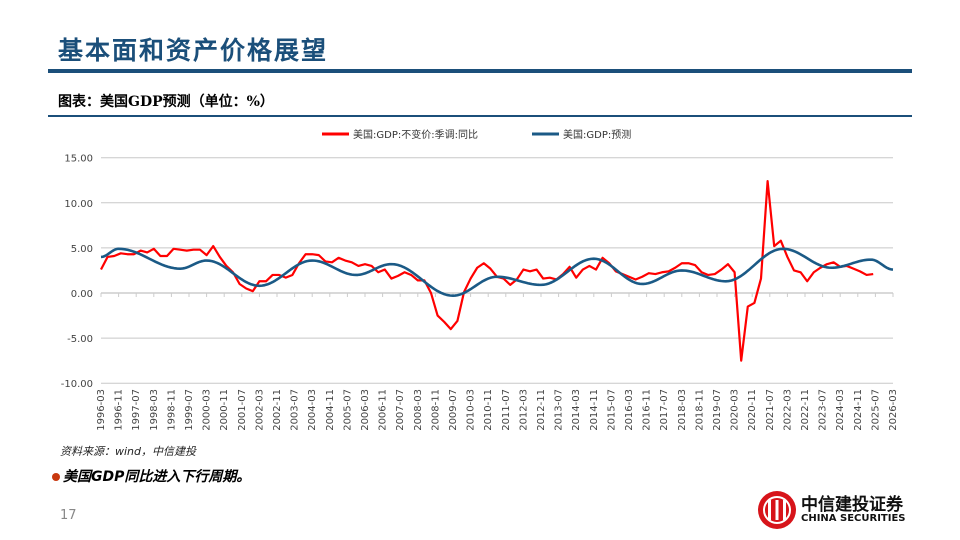 This screenshot has height=540, width=960. What do you see at coordinates (647, 410) in the screenshot?
I see `x-tick-label: 2016-11` at bounding box center [647, 410].